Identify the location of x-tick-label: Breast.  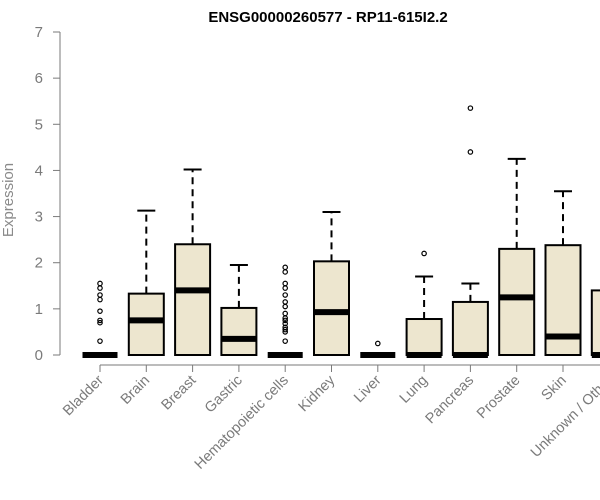
(178, 393).